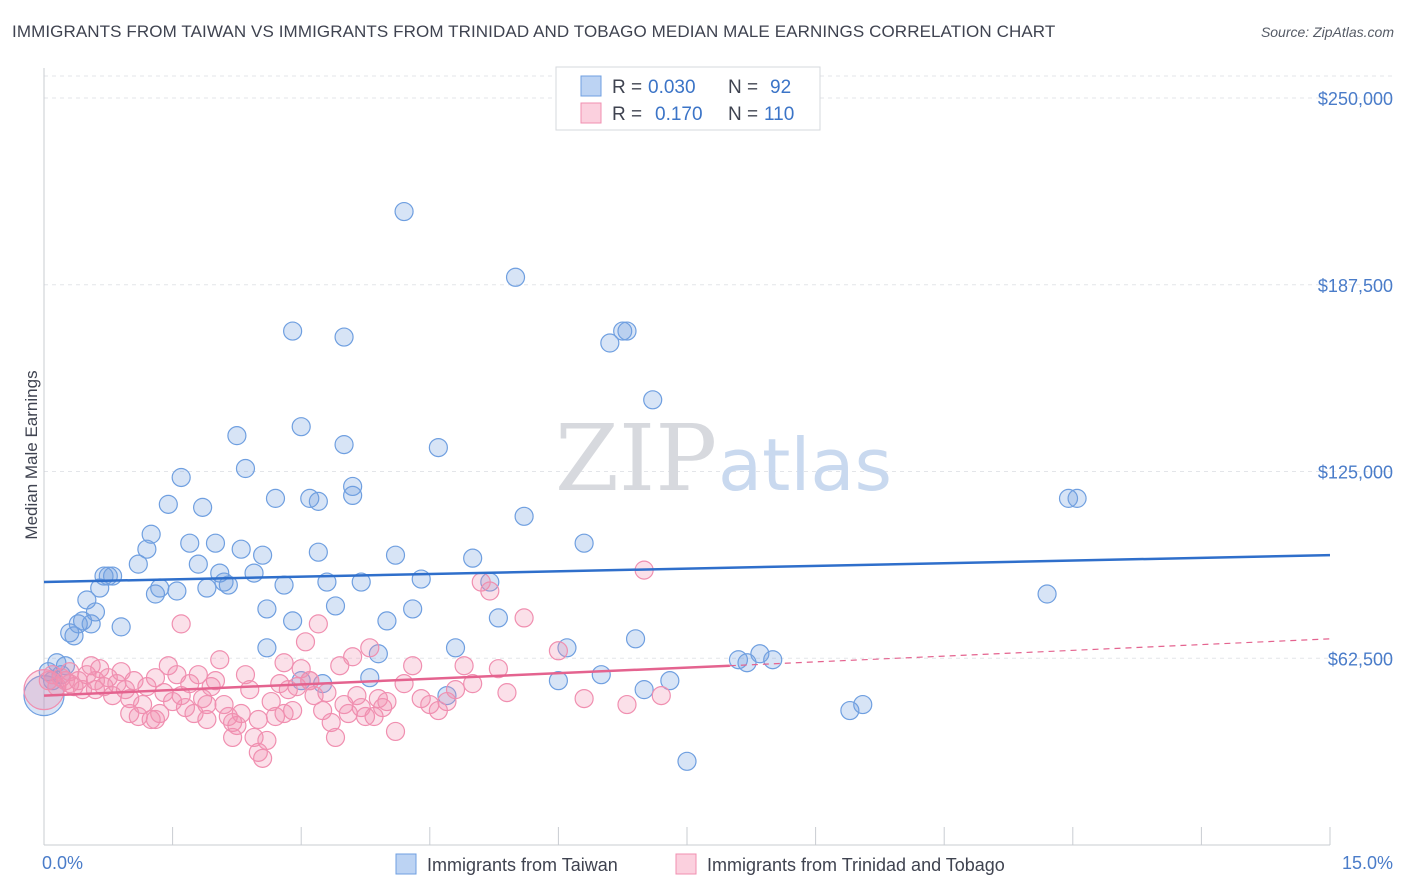 The height and width of the screenshot is (892, 1406). Describe the element at coordinates (856, 865) in the screenshot. I see `bottom-legend-label-trinidad: Immigrants from Trinidad and Tobago` at that location.